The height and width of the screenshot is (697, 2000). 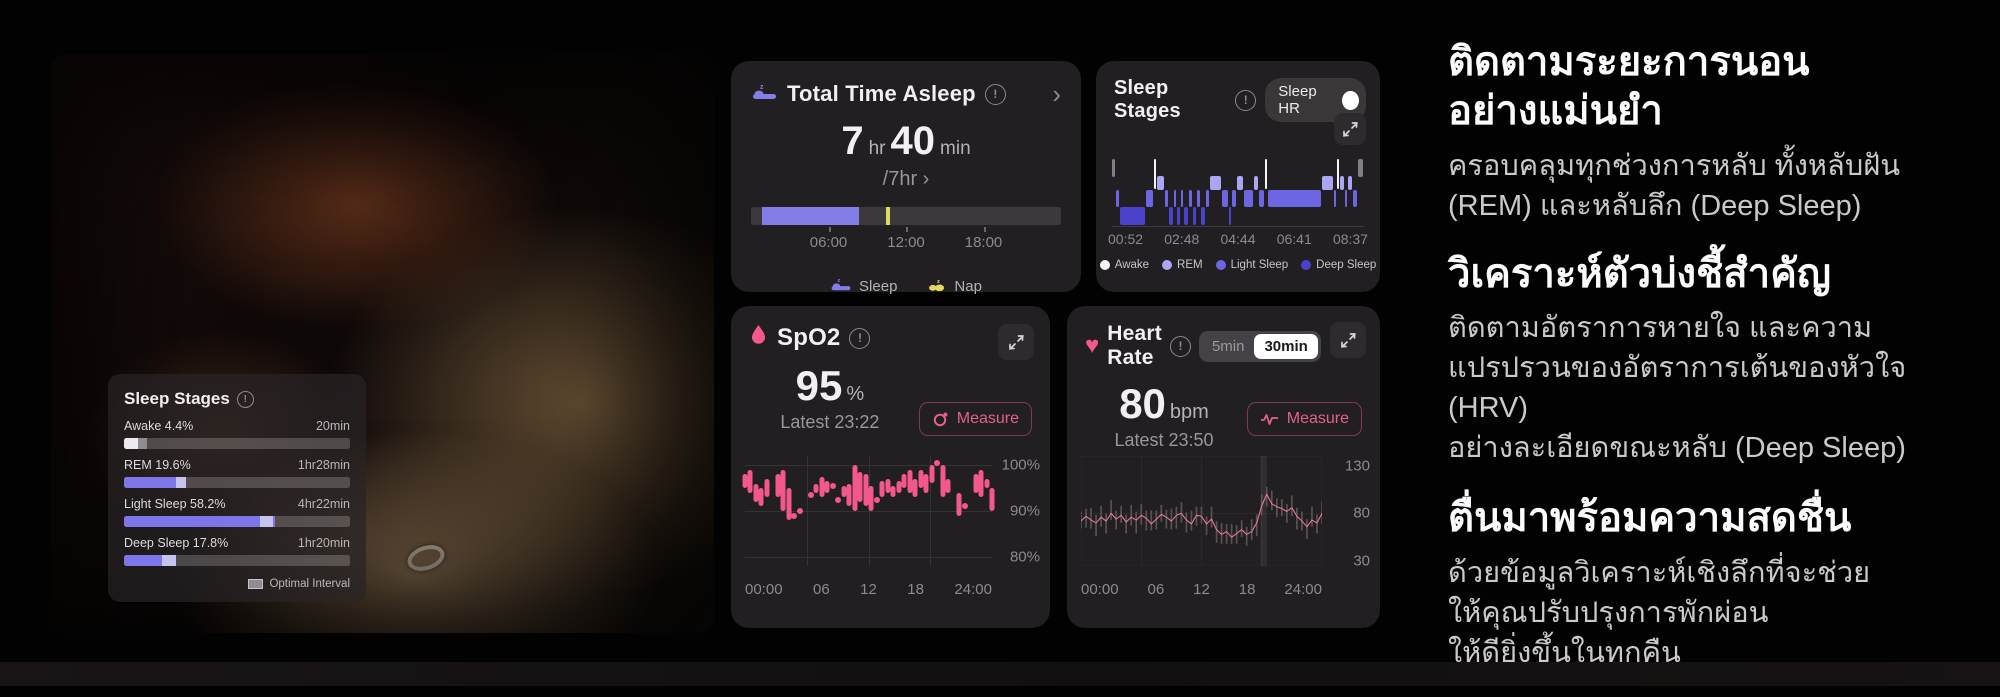 What do you see at coordinates (323, 504) in the screenshot?
I see `stage-duration: 4hr22min` at bounding box center [323, 504].